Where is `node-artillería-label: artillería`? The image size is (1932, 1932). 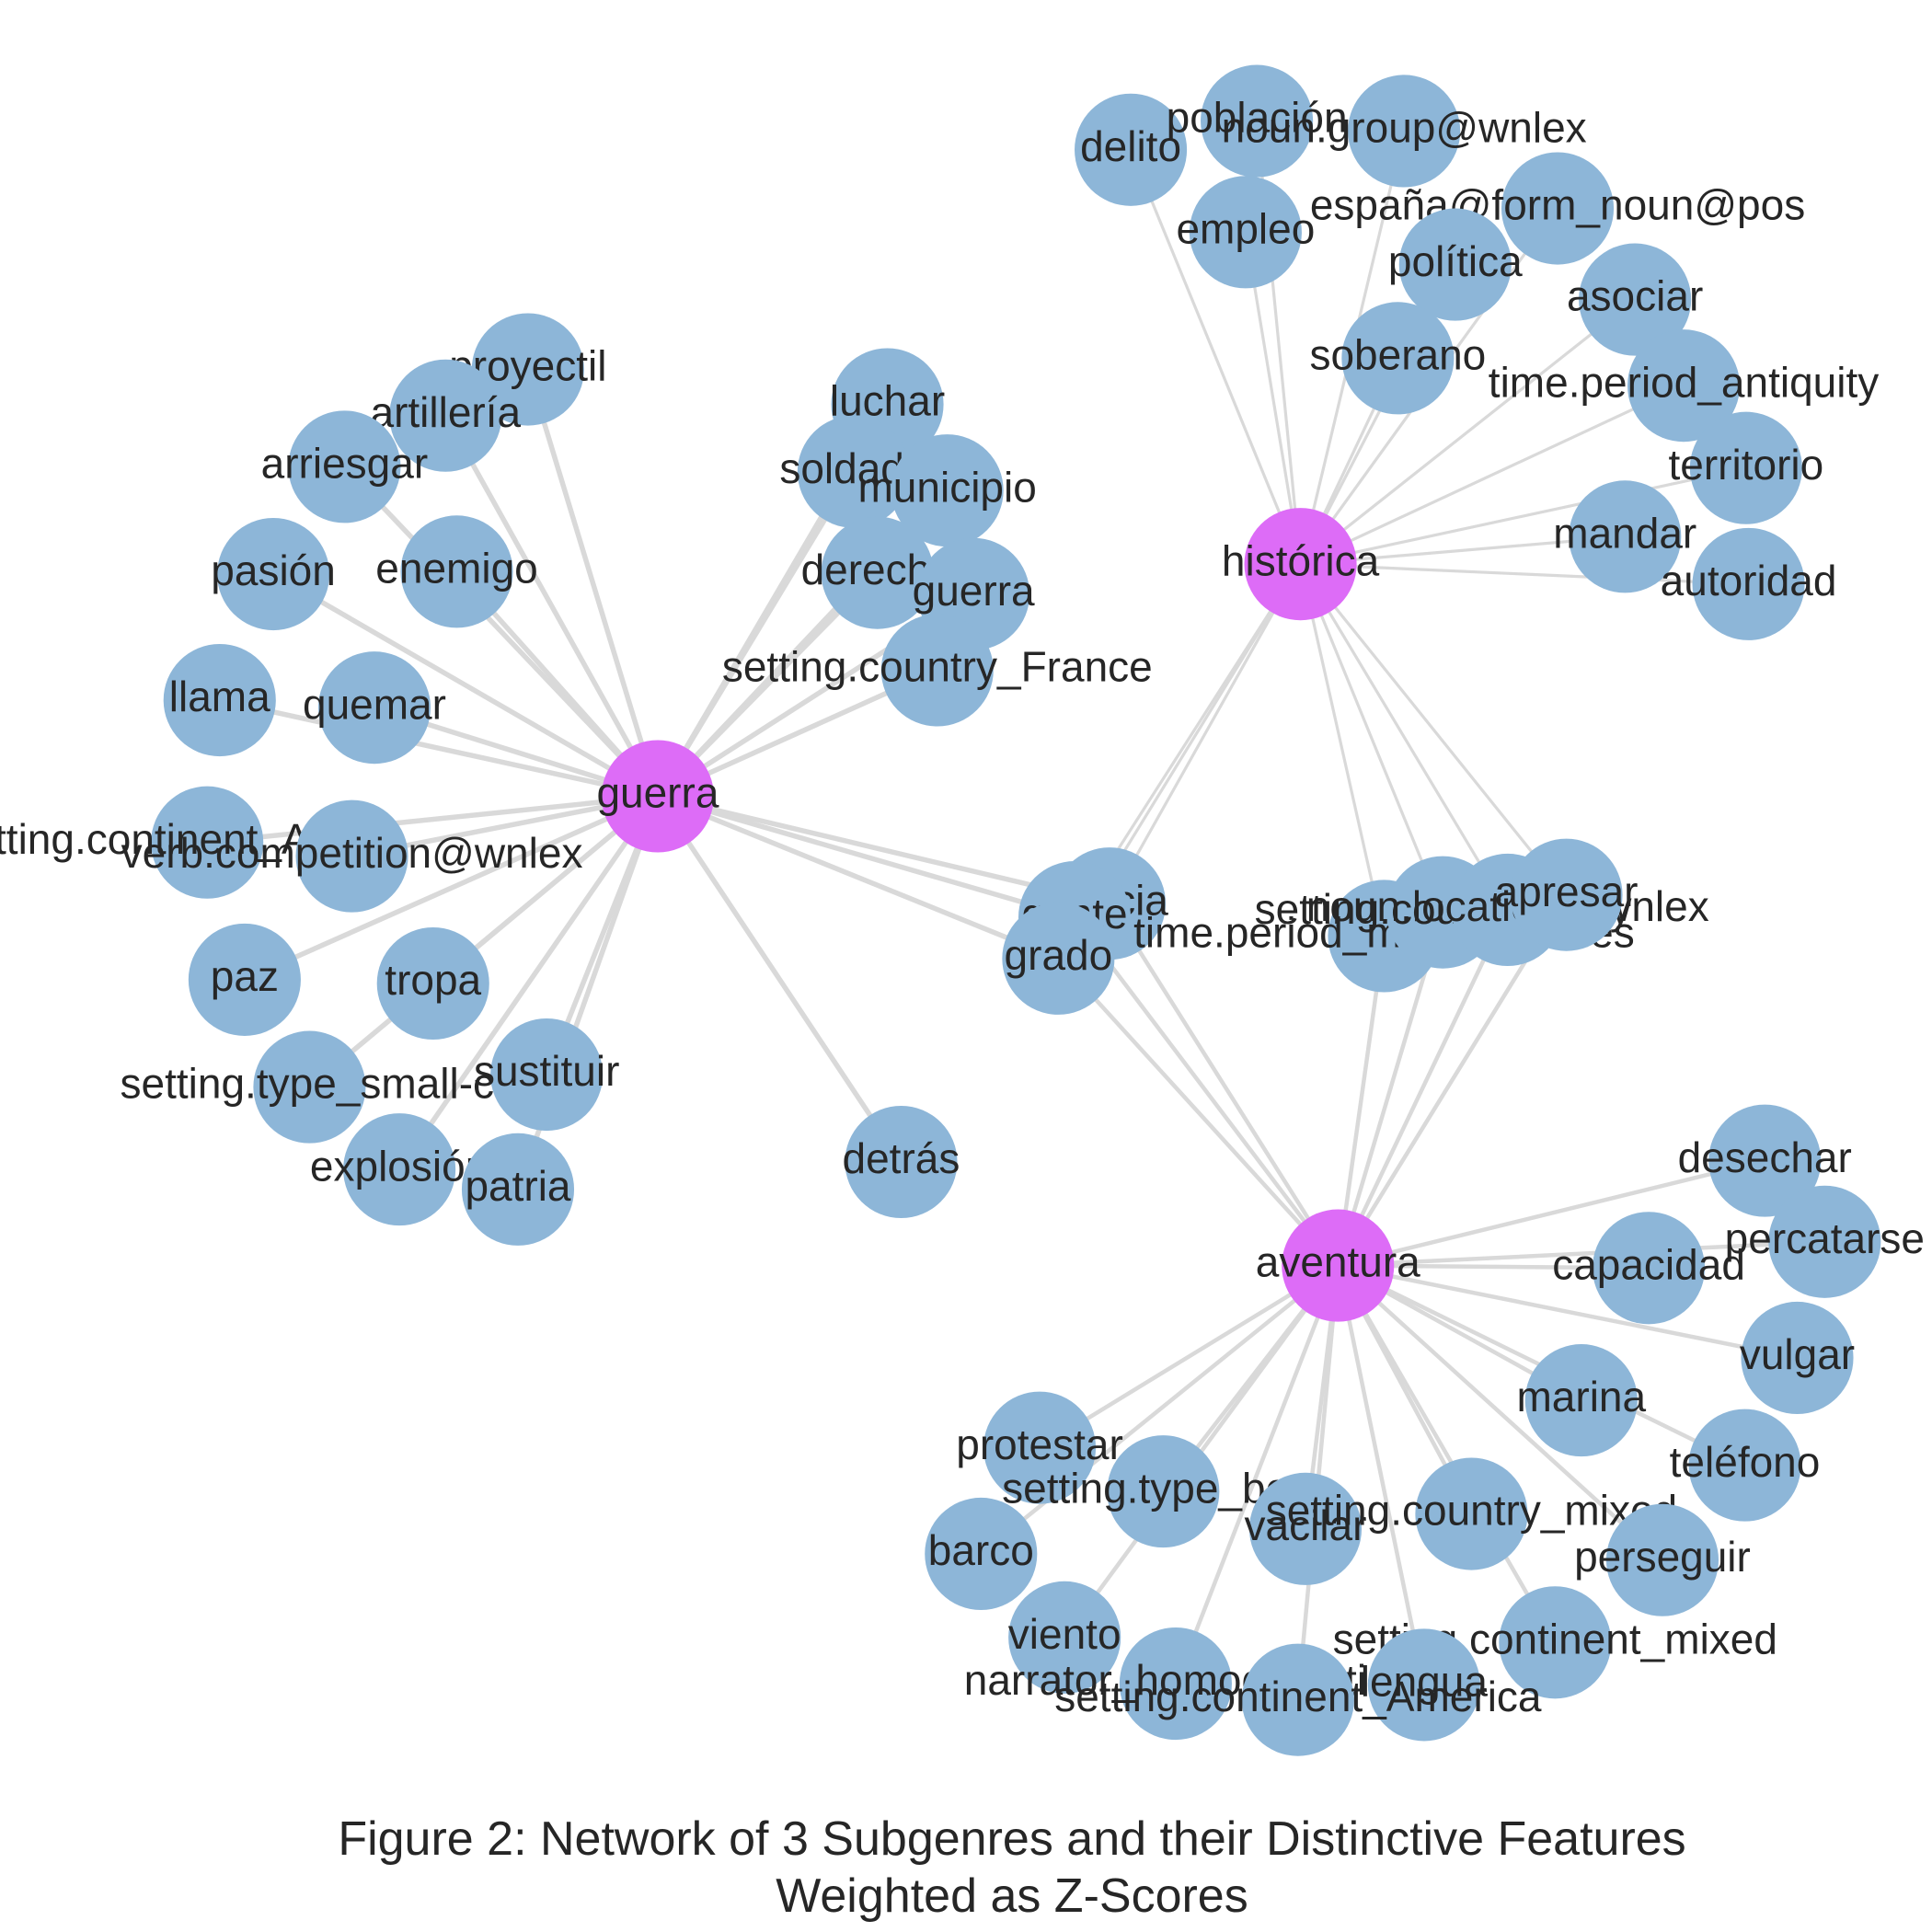
node-artillería-label: artillería is located at coordinates (445, 412).